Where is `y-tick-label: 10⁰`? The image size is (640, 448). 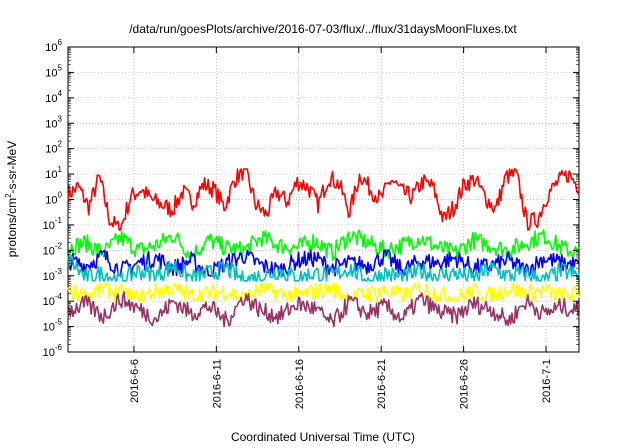
y-tick-label: 10⁰ is located at coordinates (53, 199).